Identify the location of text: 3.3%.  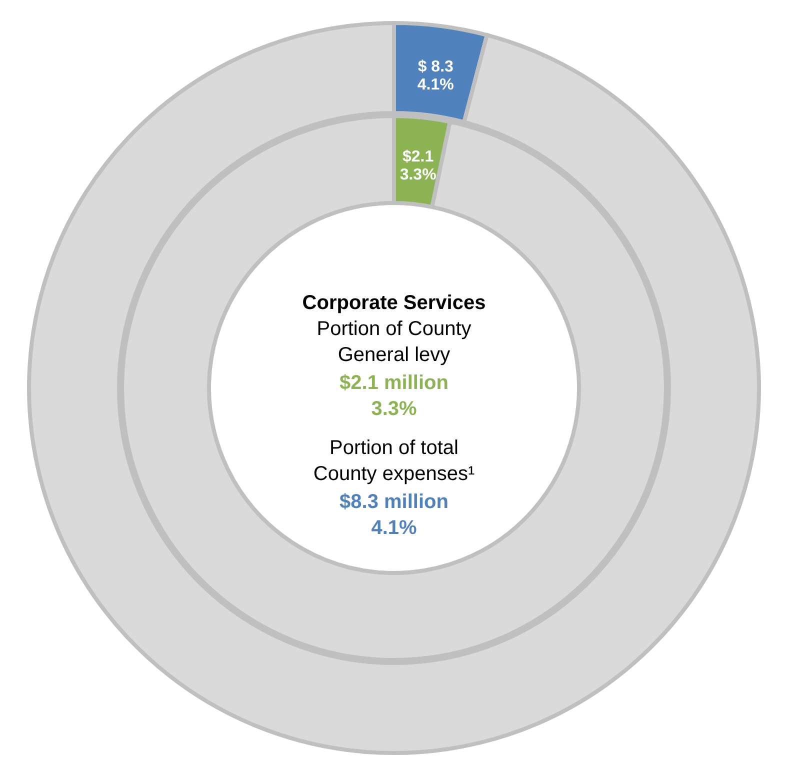
(394, 409).